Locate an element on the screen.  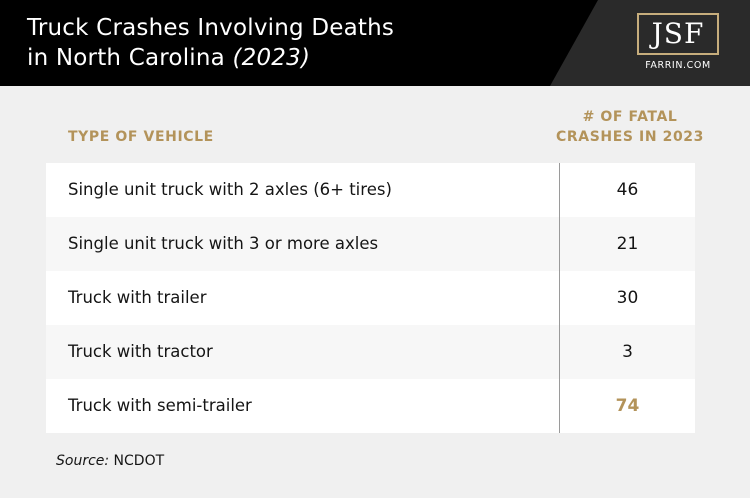
column-header-count-line-1: # OF FATAL is located at coordinates (630, 117).